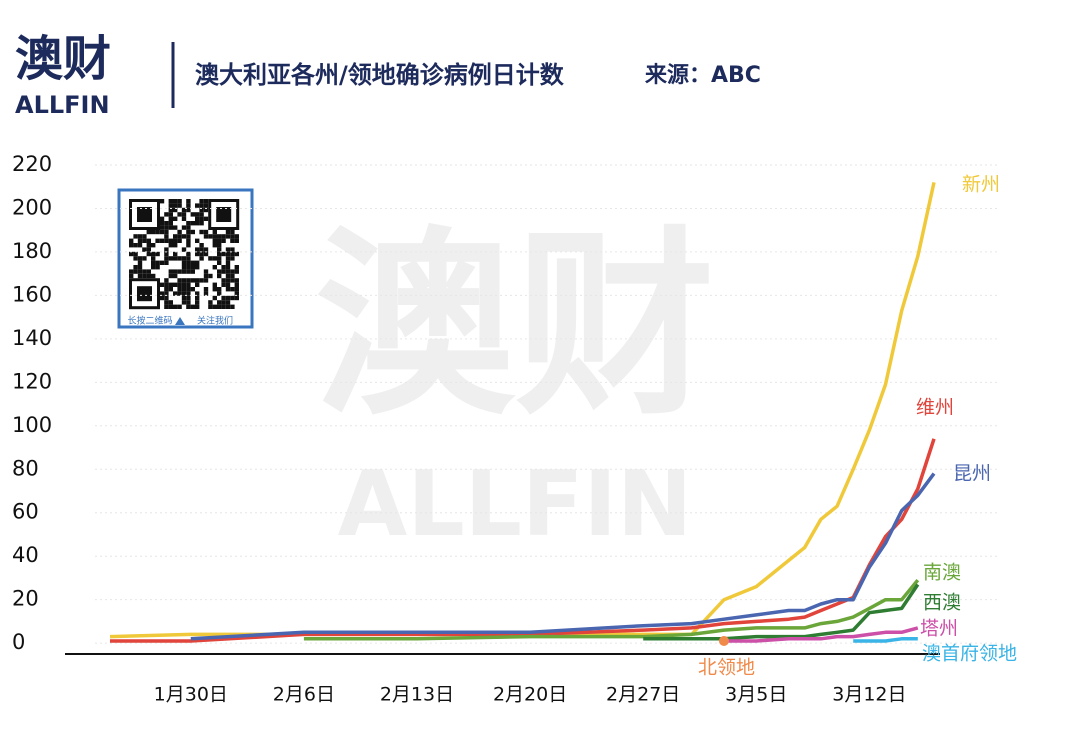 This screenshot has height=733, width=1067. Describe the element at coordinates (885, 640) in the screenshot. I see `series-line` at that location.